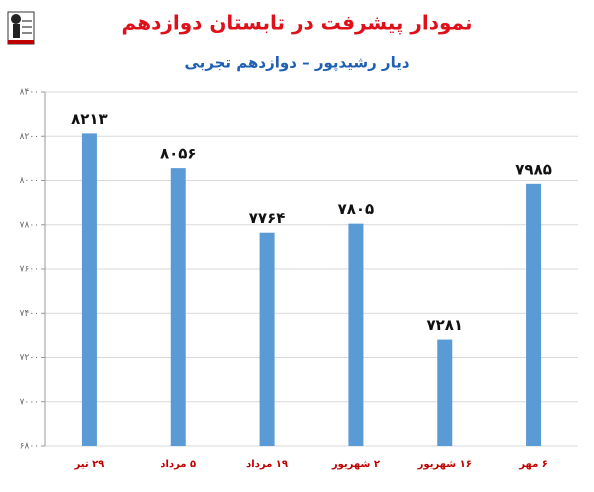  What do you see at coordinates (89, 464) in the screenshot?
I see `x-tick-label: ۲۹ تیر` at bounding box center [89, 464].